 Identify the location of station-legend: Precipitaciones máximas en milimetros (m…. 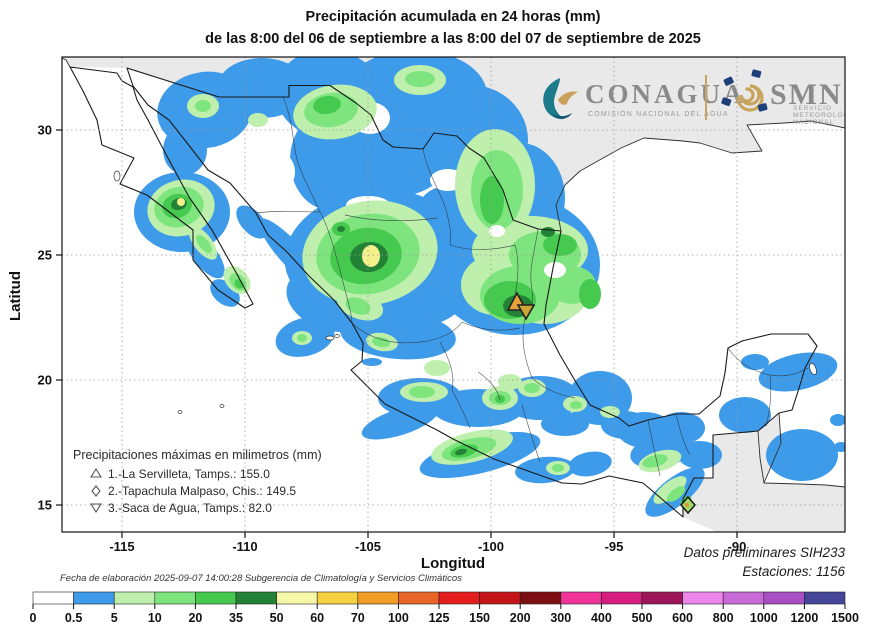
(197, 481).